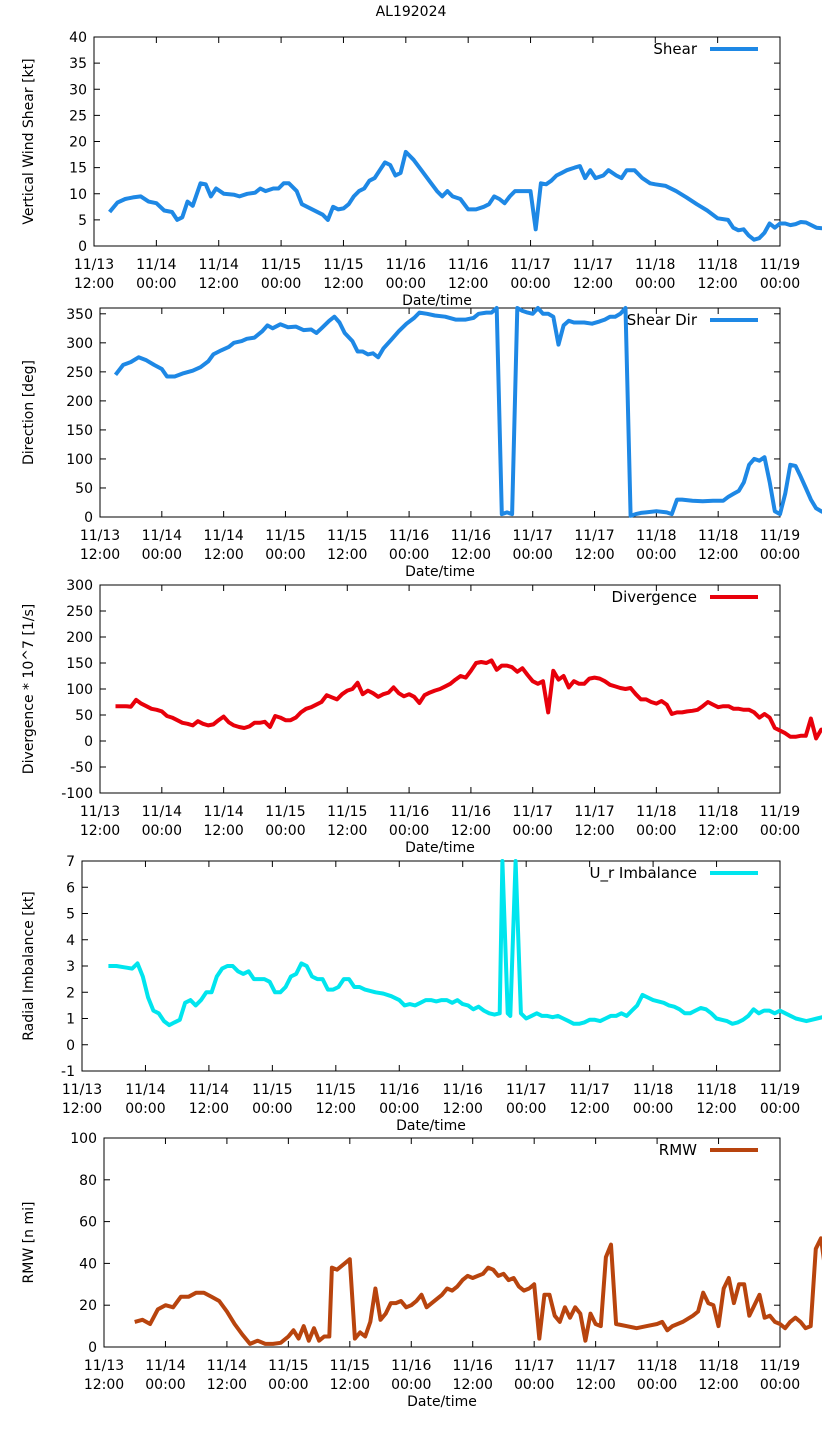 This screenshot has width=822, height=1439. What do you see at coordinates (70, 888) in the screenshot?
I see `y-tick-label: 6` at bounding box center [70, 888].